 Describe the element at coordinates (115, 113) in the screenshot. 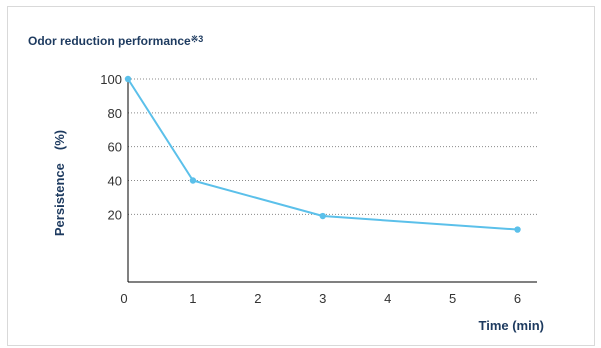

I see `y-tick-label-80: 80` at that location.